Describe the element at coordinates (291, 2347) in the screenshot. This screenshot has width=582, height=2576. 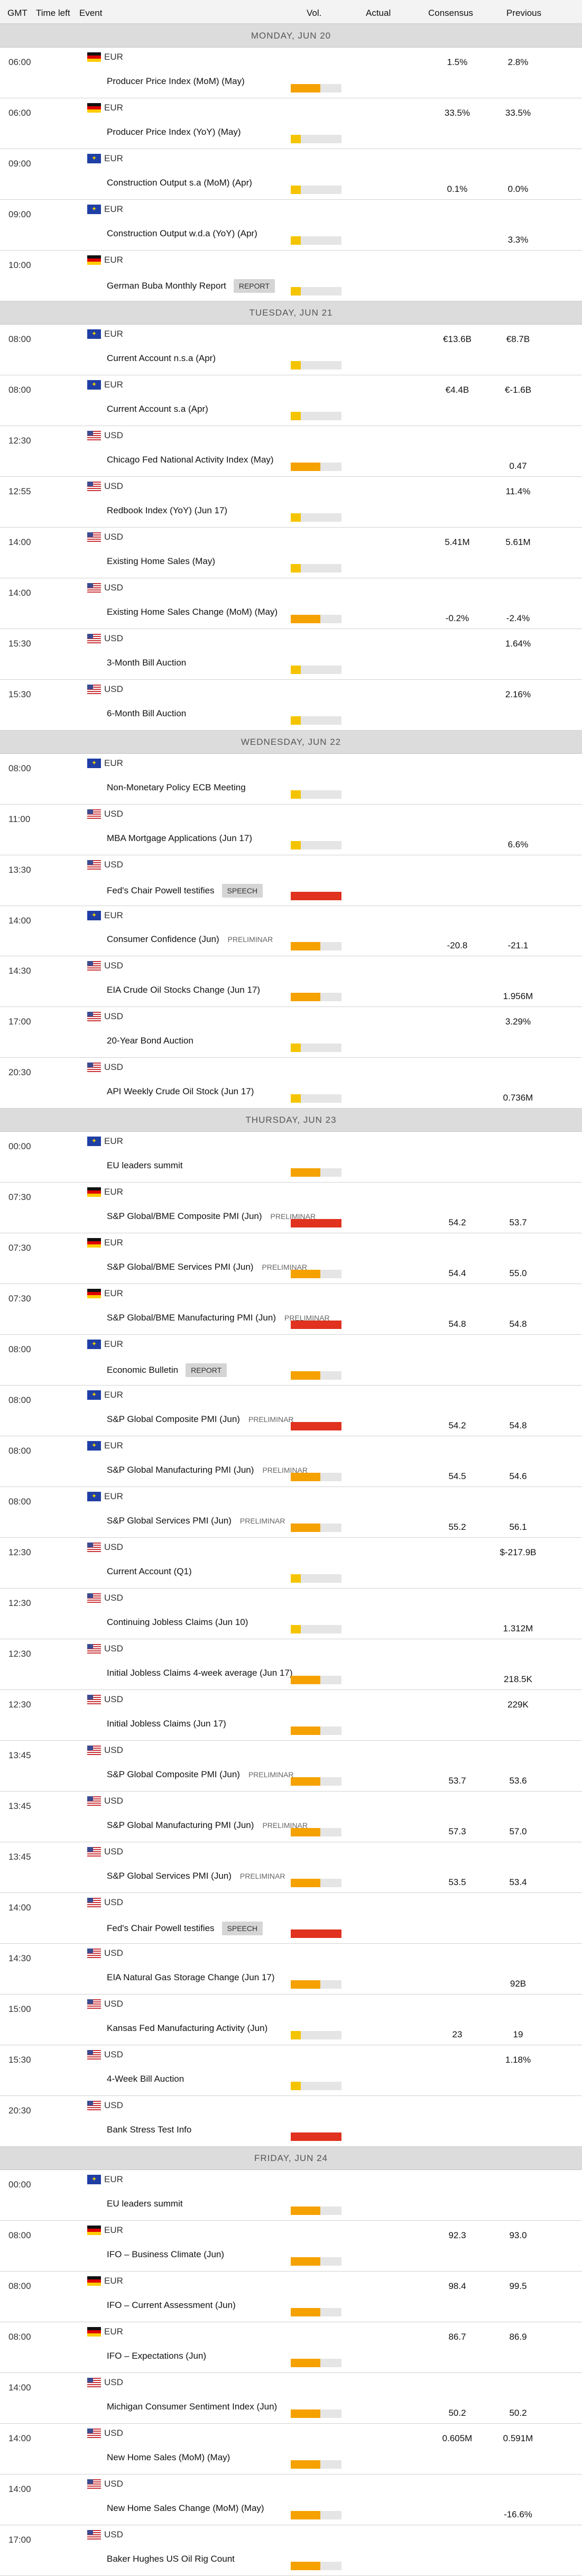
I see `event-row: 08:00 EUR IFO – Expectations (Jun) 86.7 86.9` at that location.